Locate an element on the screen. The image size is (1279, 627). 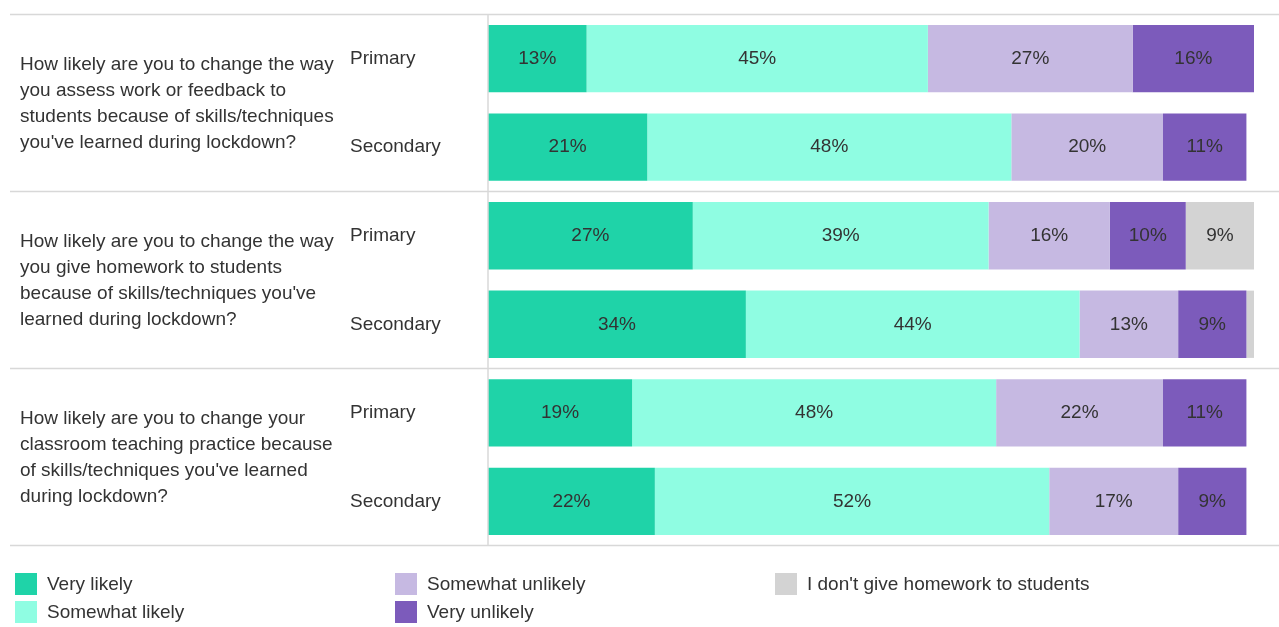
data-label: 19% is located at coordinates (560, 412).